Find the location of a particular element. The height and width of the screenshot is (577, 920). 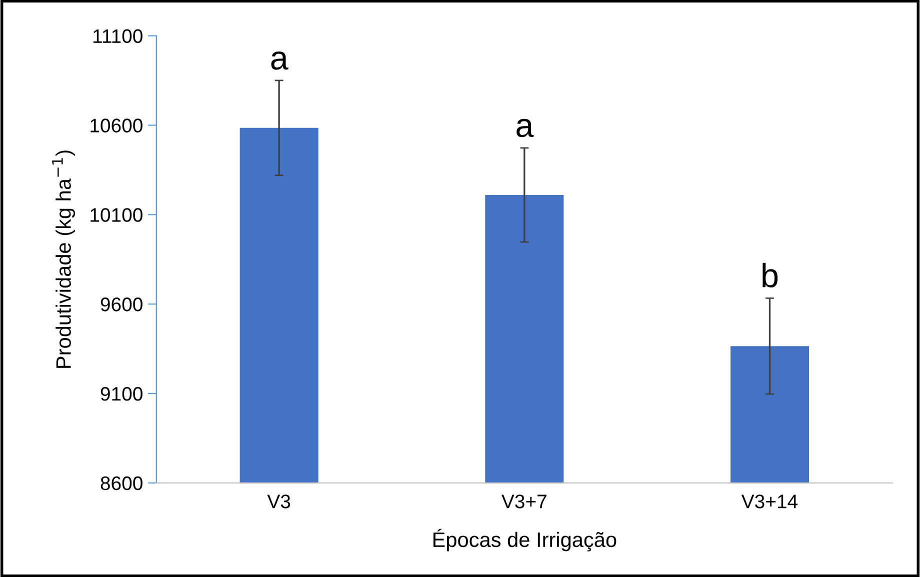

y-tick-label: 11100 is located at coordinates (117, 36).